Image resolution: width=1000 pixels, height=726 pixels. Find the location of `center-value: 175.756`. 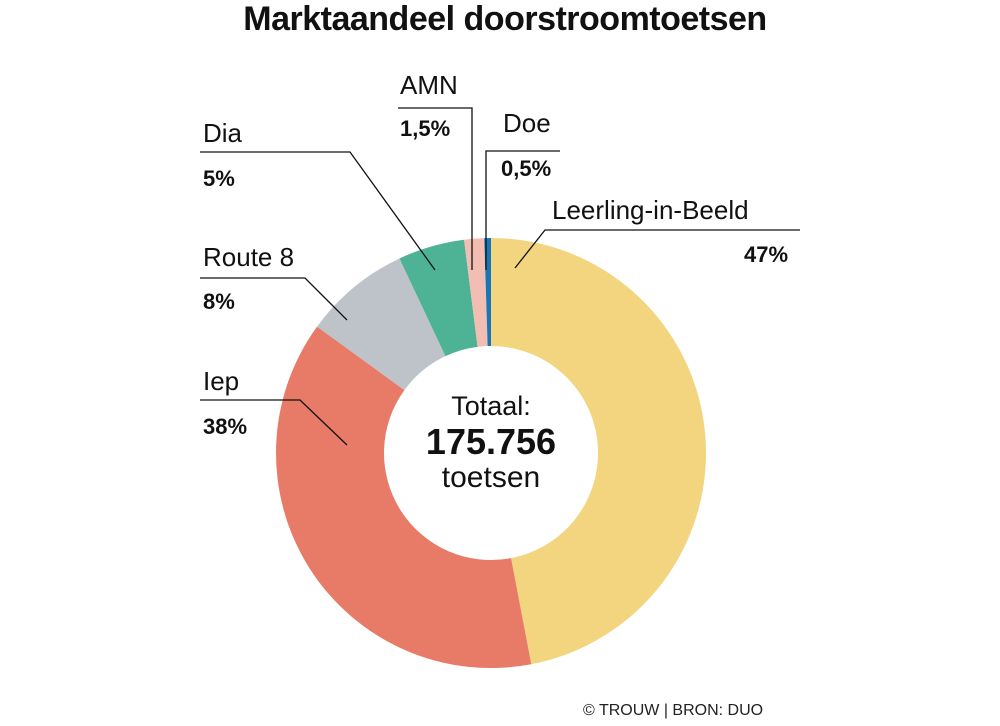

center-value: 175.756 is located at coordinates (491, 441).